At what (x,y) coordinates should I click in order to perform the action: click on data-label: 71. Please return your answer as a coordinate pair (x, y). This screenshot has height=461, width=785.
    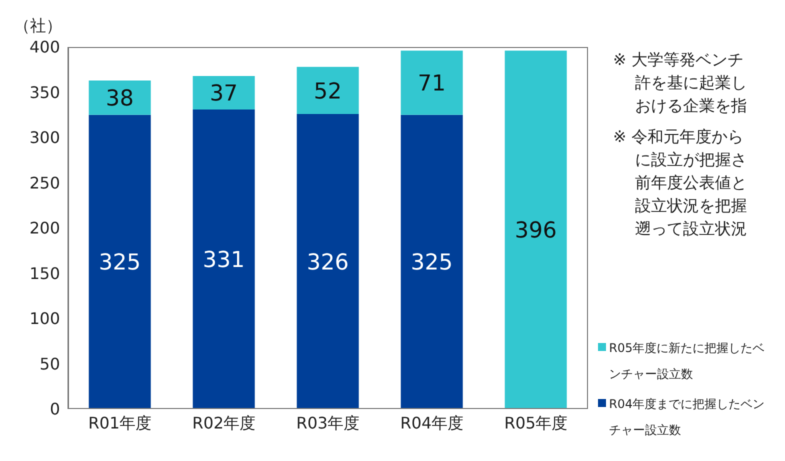
    Looking at the image, I should click on (432, 84).